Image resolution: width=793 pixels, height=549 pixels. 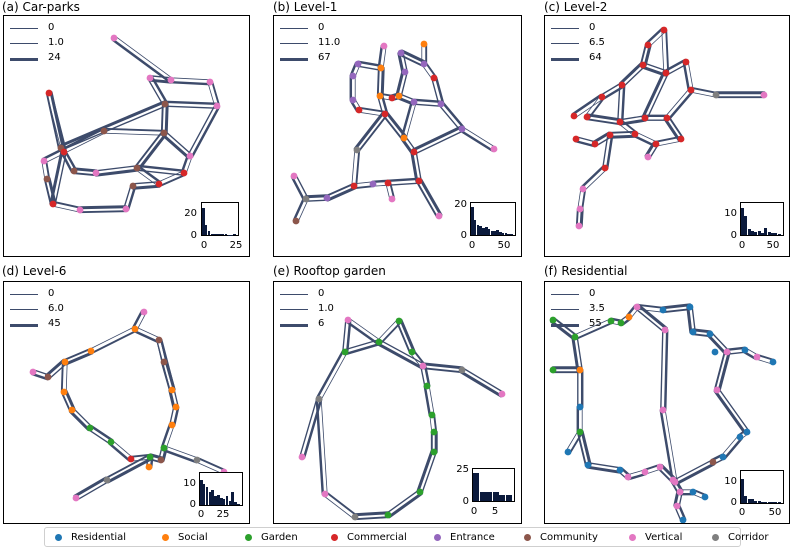 I want to click on legend-entrance: Entrance, so click(x=464, y=537).